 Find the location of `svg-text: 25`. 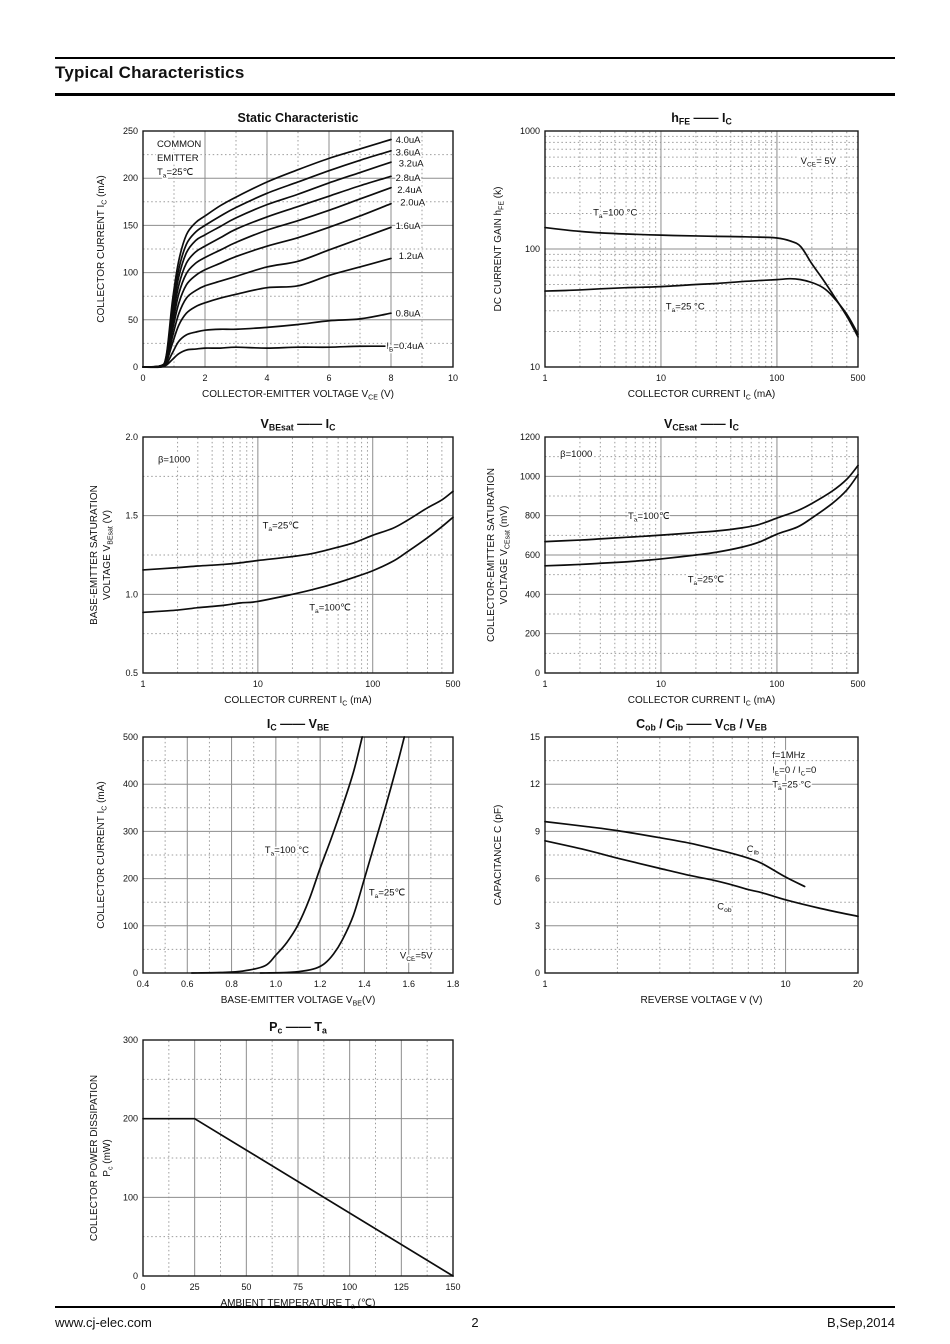

svg-text: 25 is located at coordinates (195, 1287).